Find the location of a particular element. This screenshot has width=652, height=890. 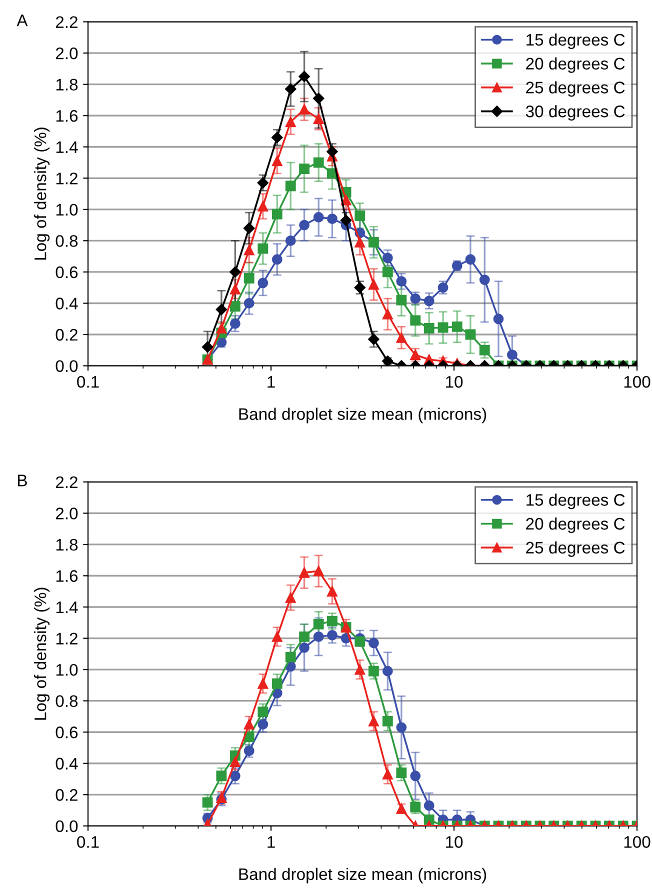

chart-title: B is located at coordinates (22, 480).